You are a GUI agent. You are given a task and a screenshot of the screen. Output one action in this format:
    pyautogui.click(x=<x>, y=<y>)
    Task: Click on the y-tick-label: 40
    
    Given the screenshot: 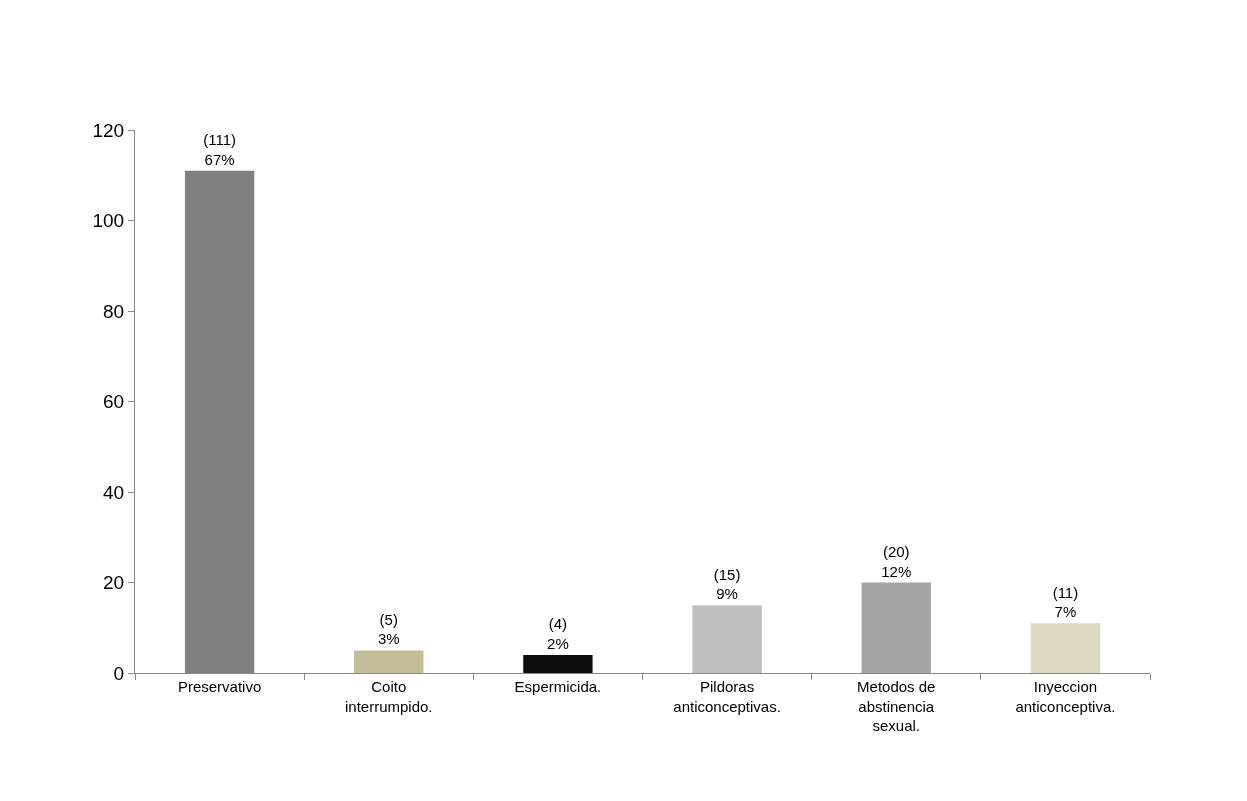 What is the action you would take?
    pyautogui.click(x=114, y=492)
    